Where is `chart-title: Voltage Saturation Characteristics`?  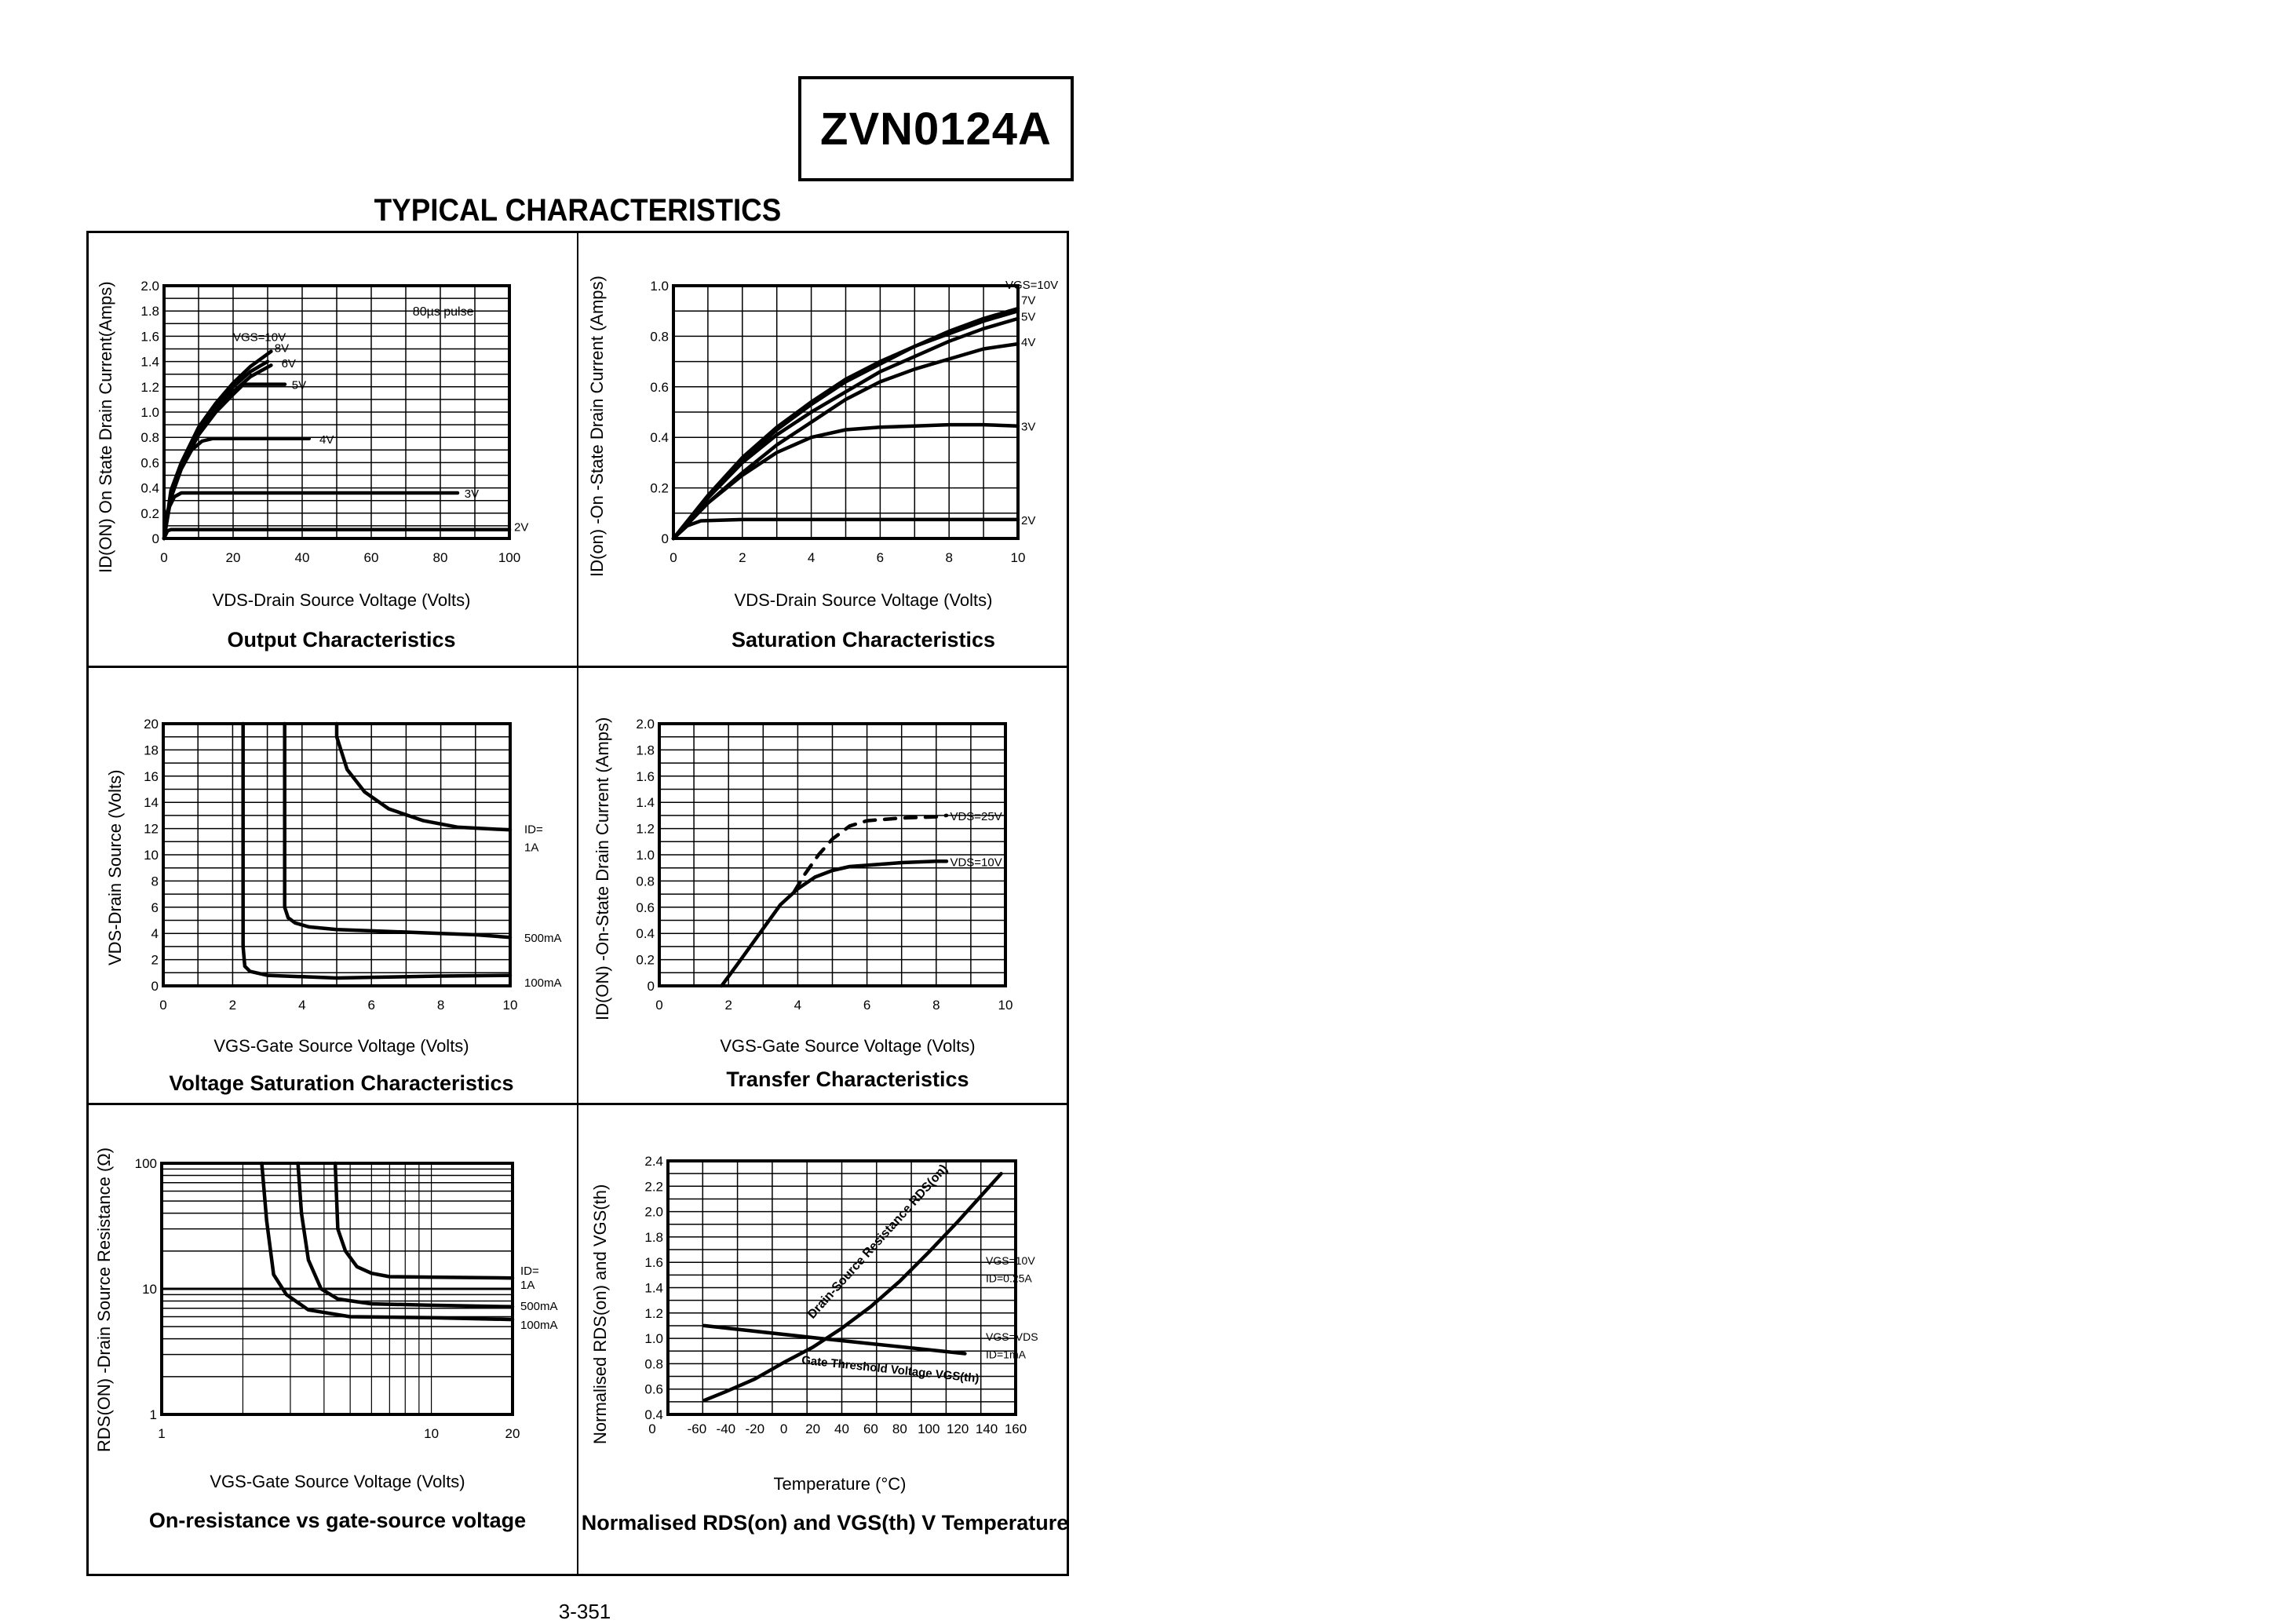 chart-title: Voltage Saturation Characteristics is located at coordinates (341, 1083).